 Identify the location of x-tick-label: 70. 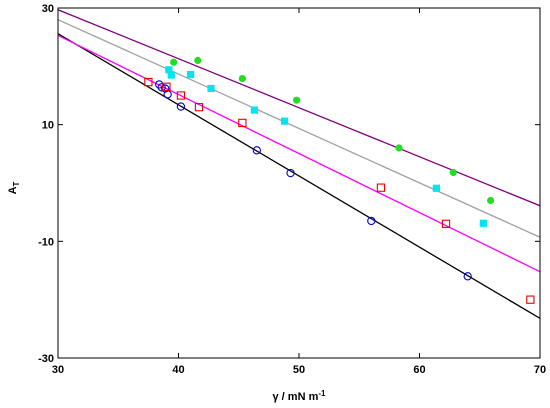
(540, 370).